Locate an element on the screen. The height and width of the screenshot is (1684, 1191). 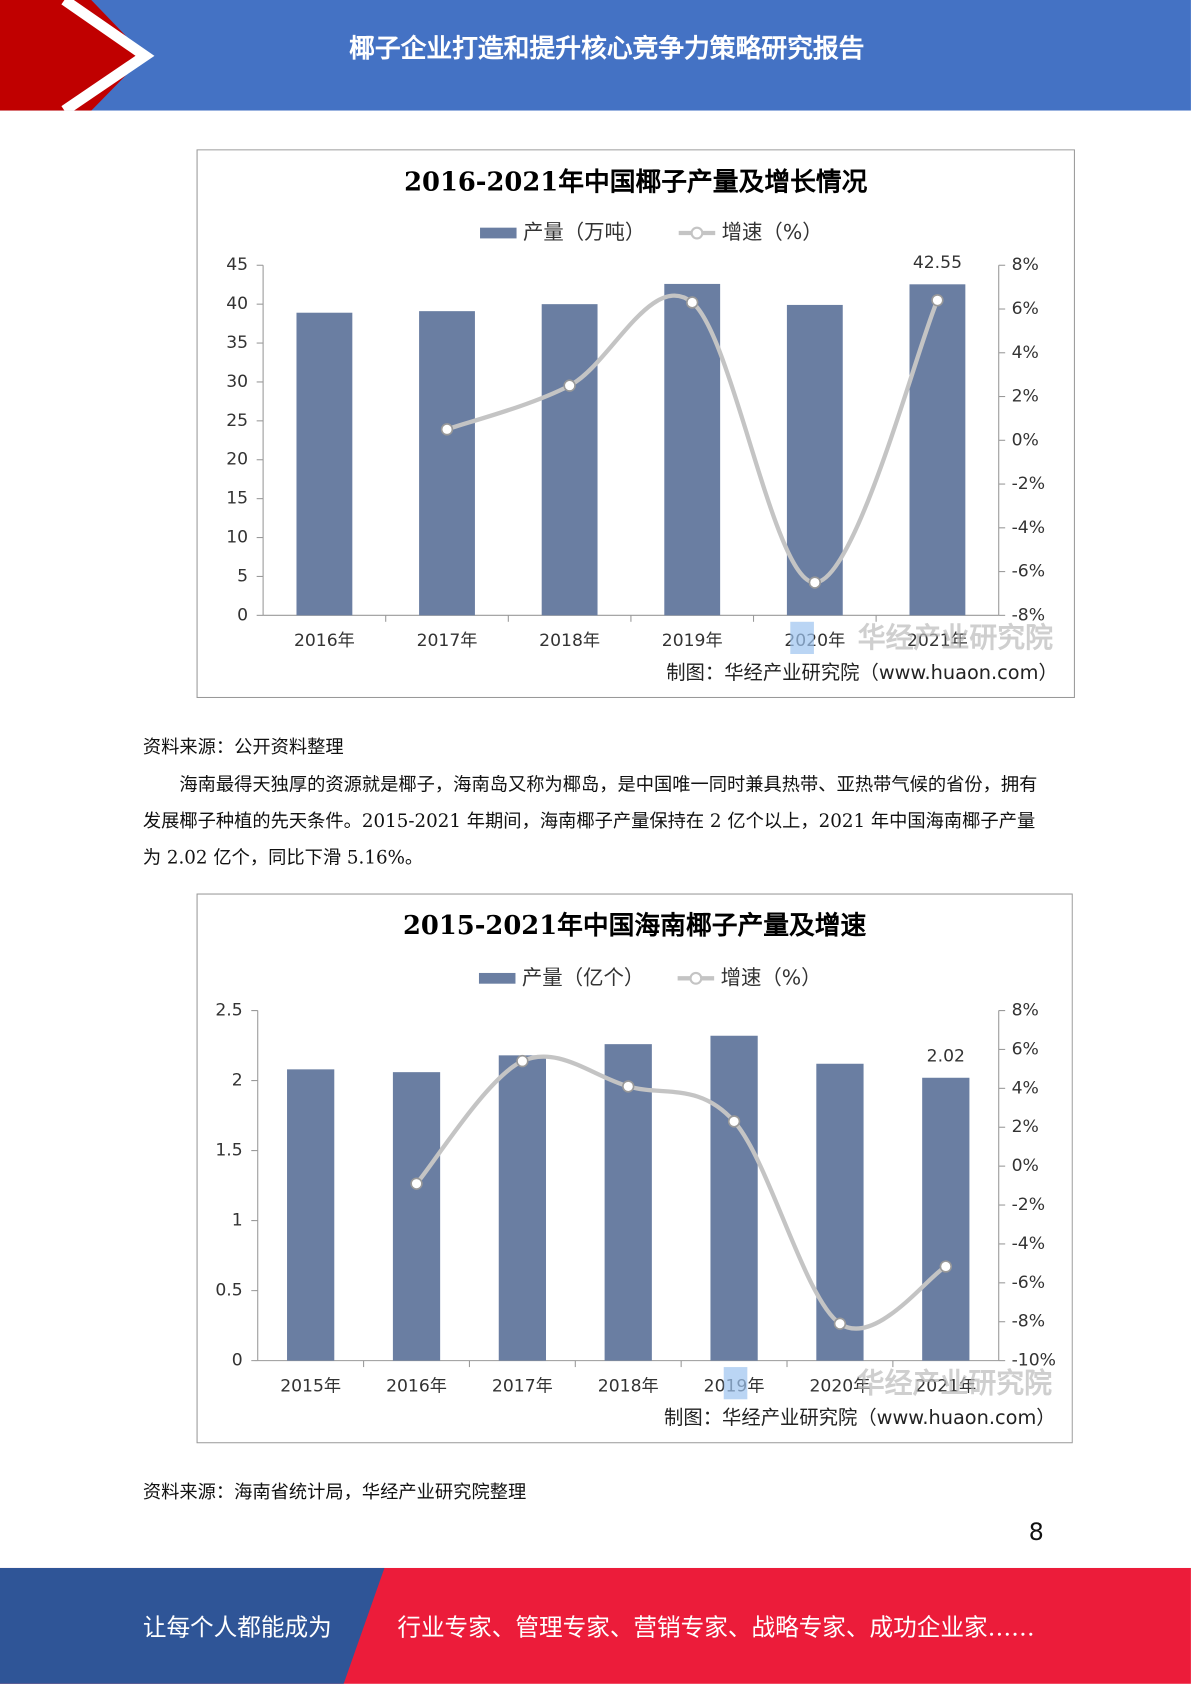
y-tick-label: 0.5 is located at coordinates (228, 1291).